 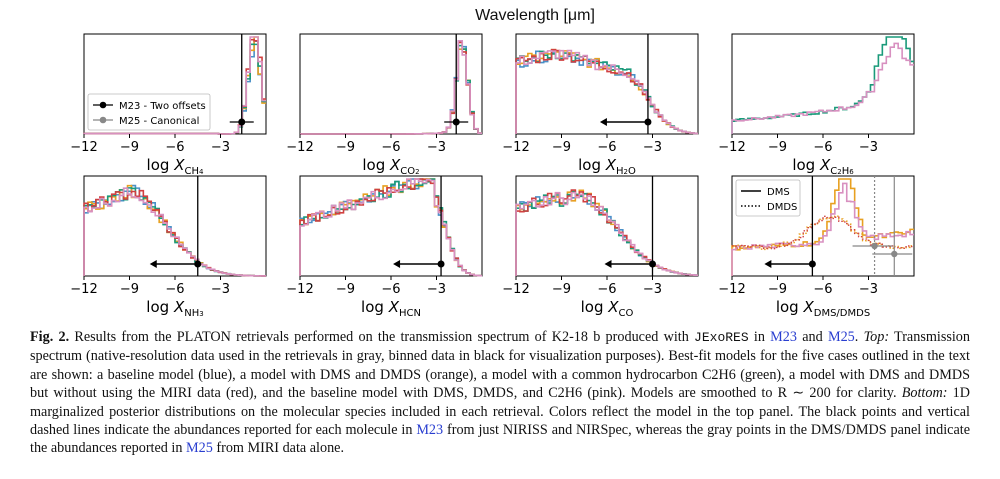 I want to click on x-axis-label: log XH2O, so click(x=607, y=166).